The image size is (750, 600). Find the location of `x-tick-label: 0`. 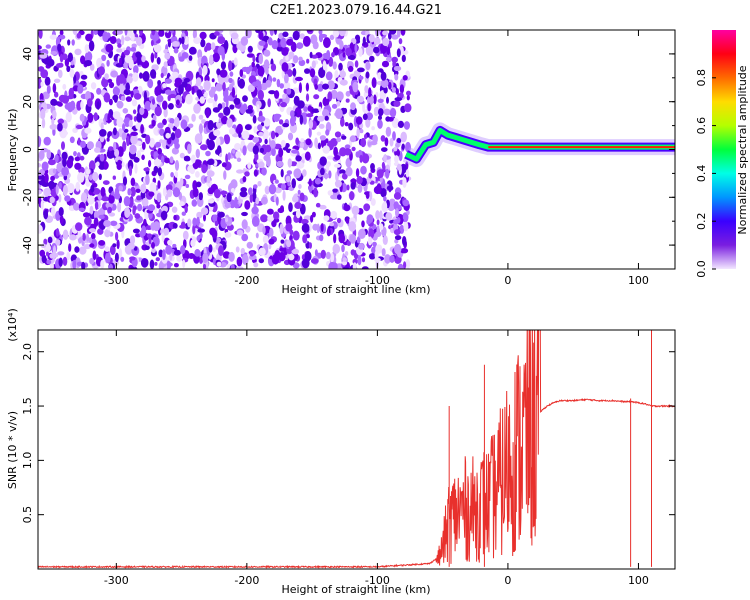

x-tick-label: 0 is located at coordinates (507, 580).